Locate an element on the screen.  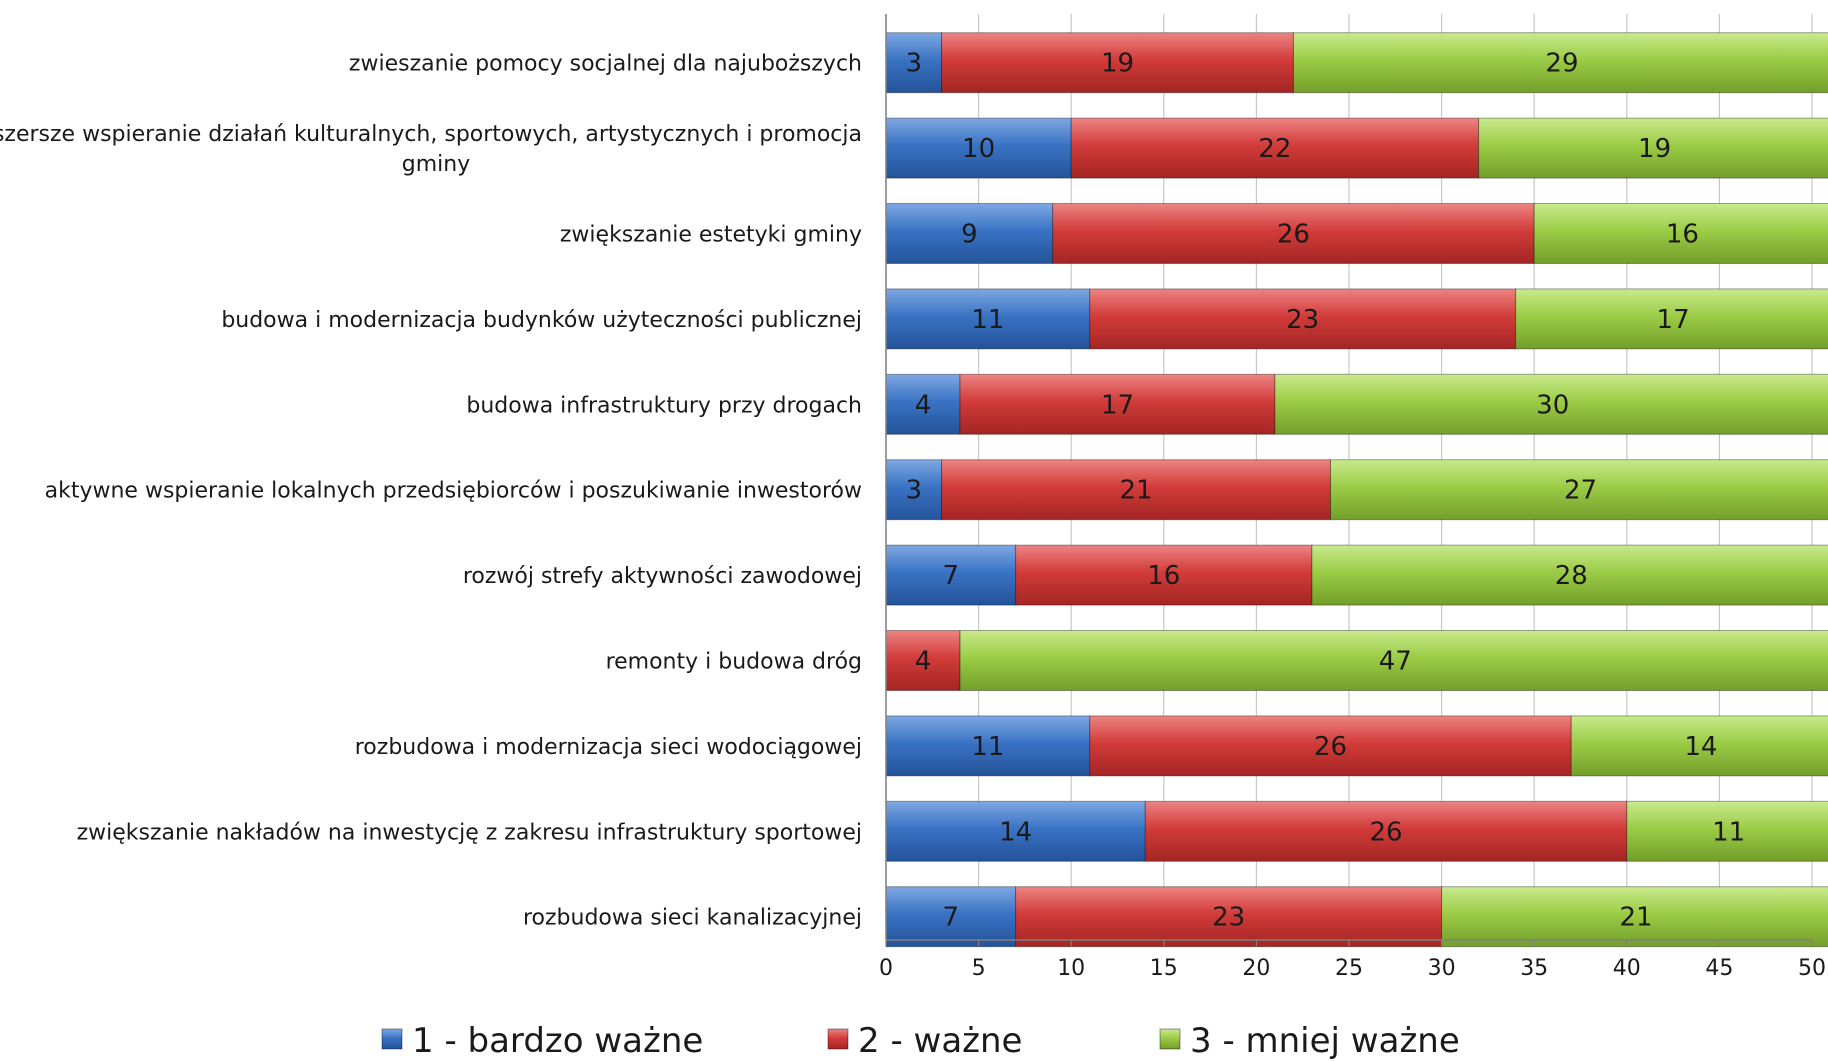
tick-label: 40 is located at coordinates (1627, 968).